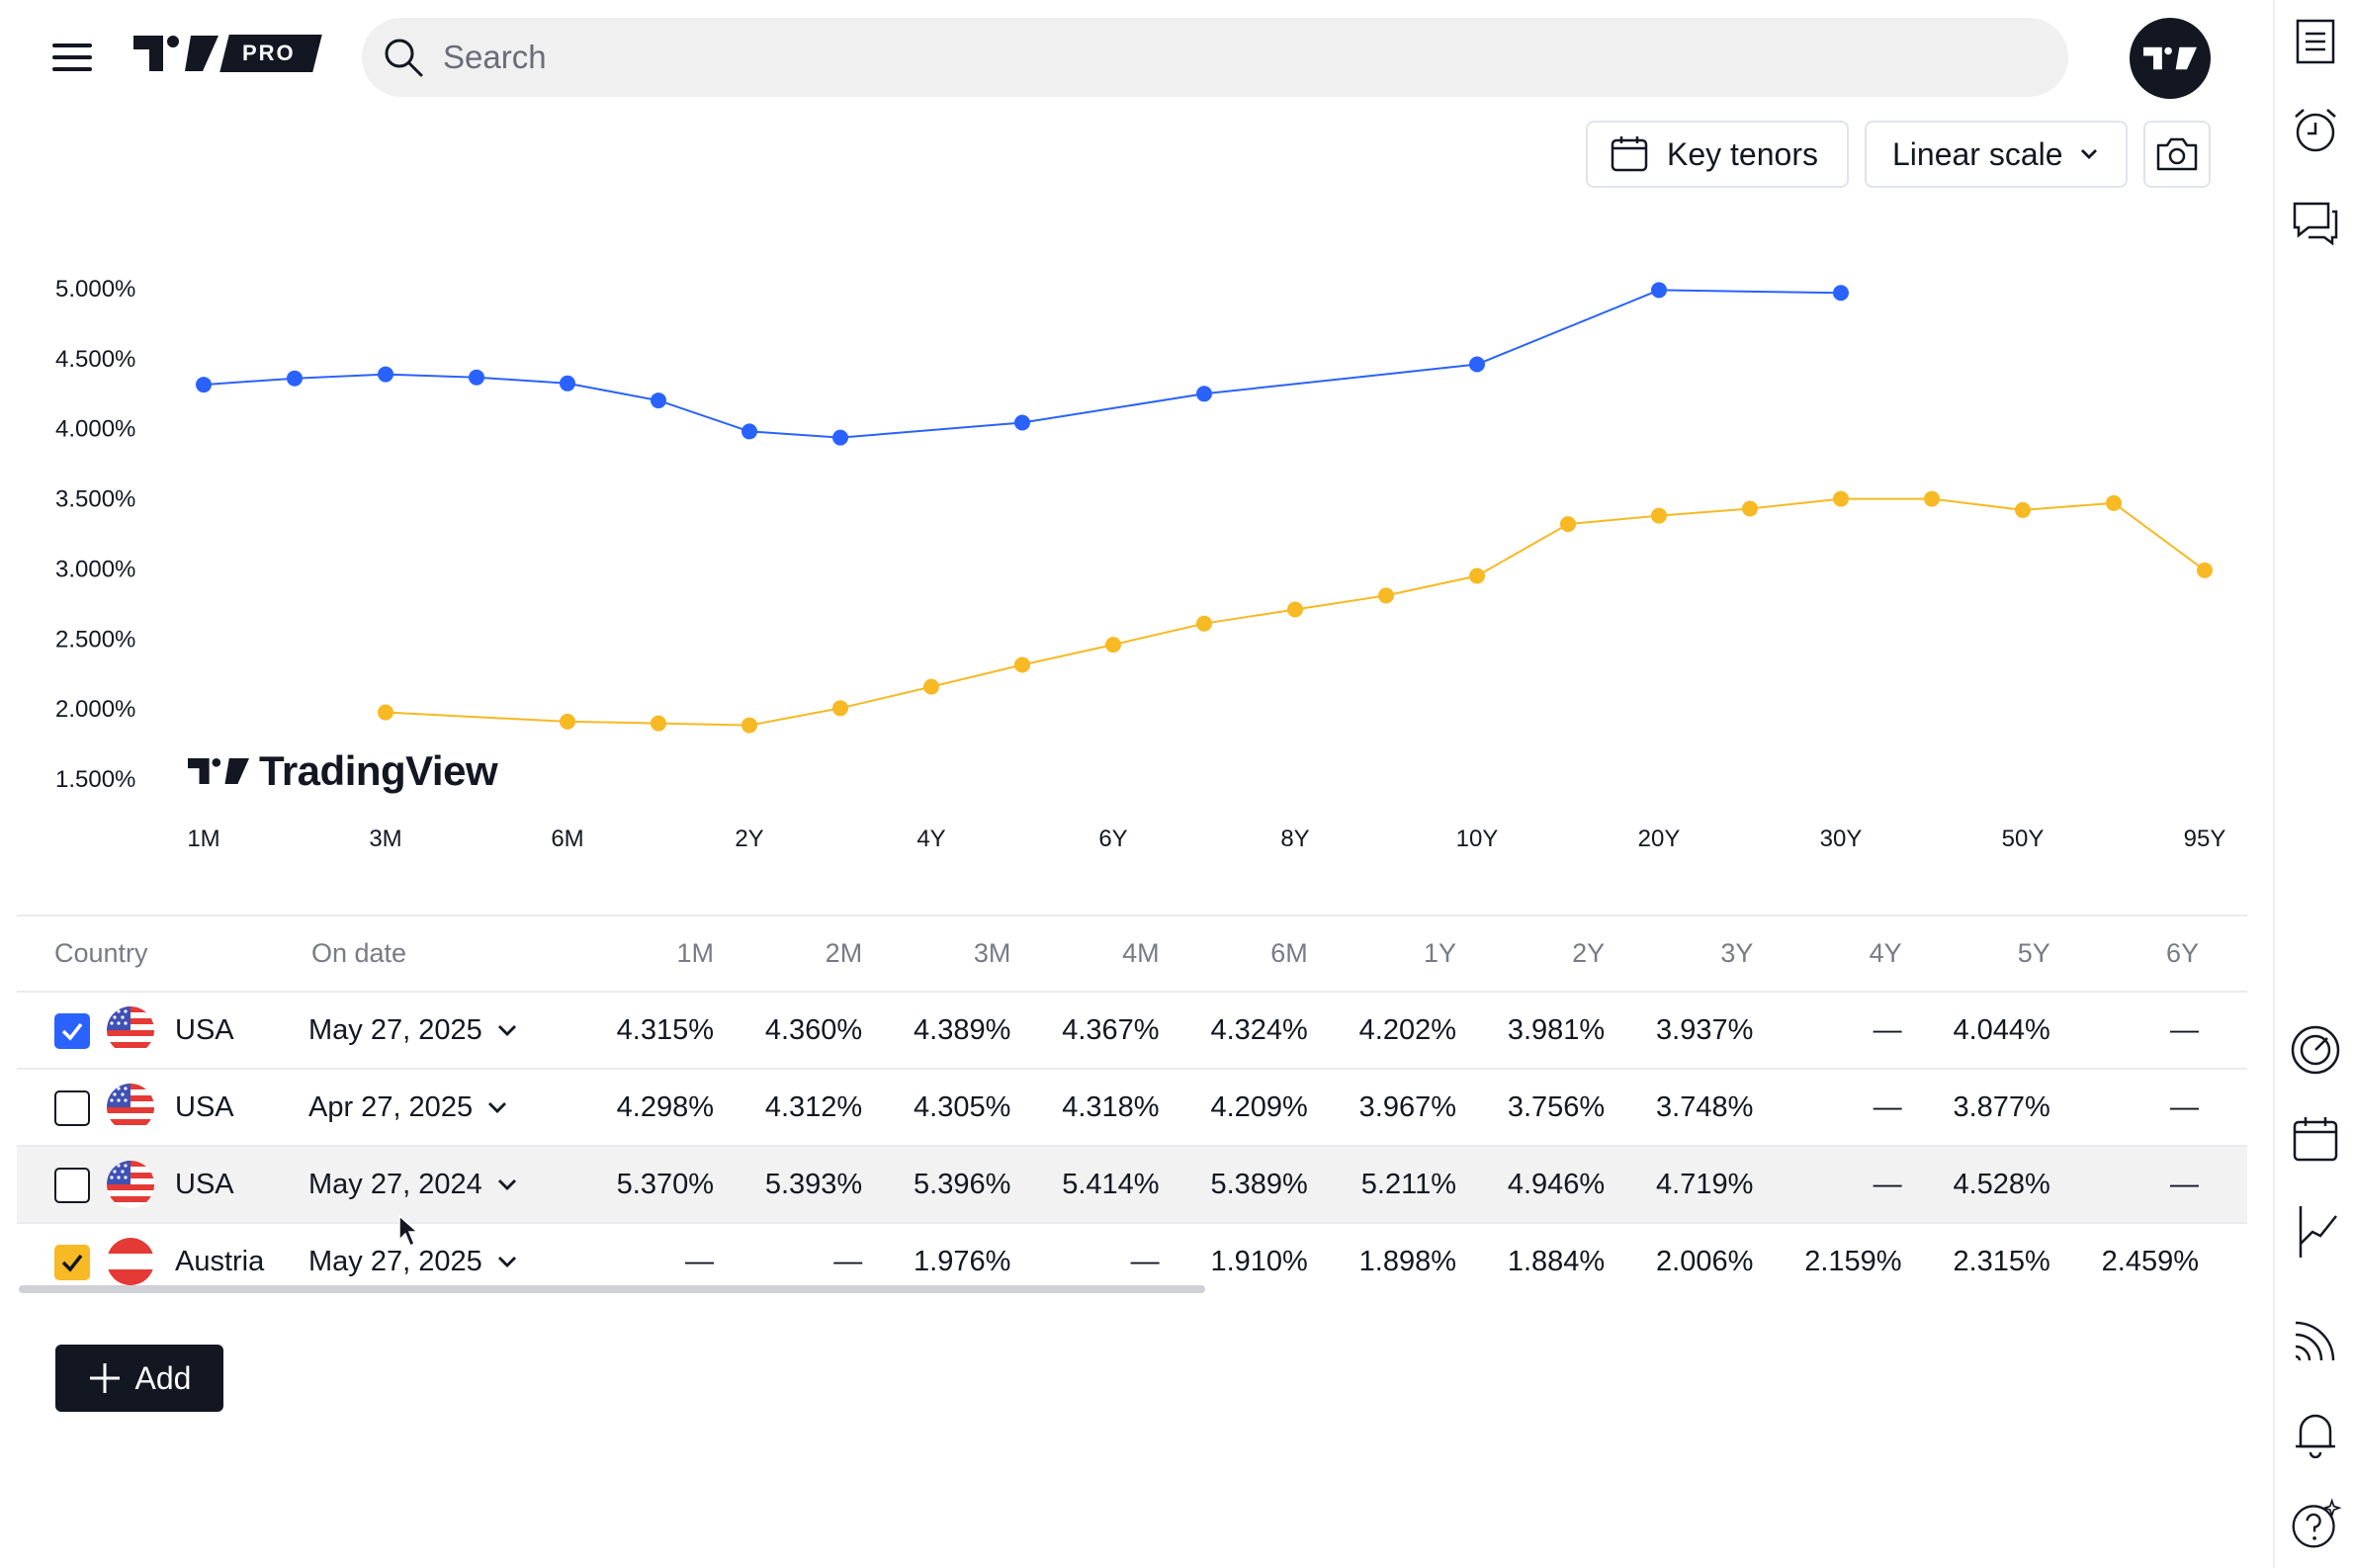 The width and height of the screenshot is (2353, 1568). Describe the element at coordinates (2315, 1524) in the screenshot. I see `help-icon` at that location.